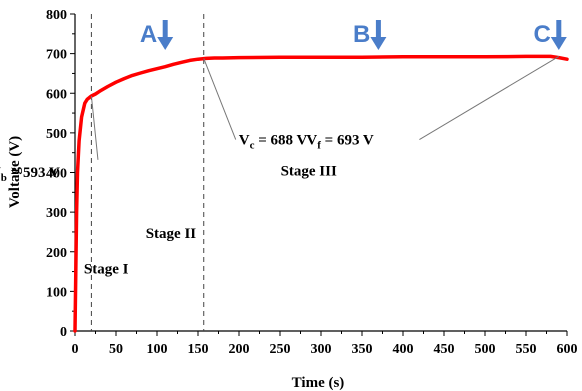 The image size is (582, 391). I want to click on y-tick-label: 400, so click(56, 174).